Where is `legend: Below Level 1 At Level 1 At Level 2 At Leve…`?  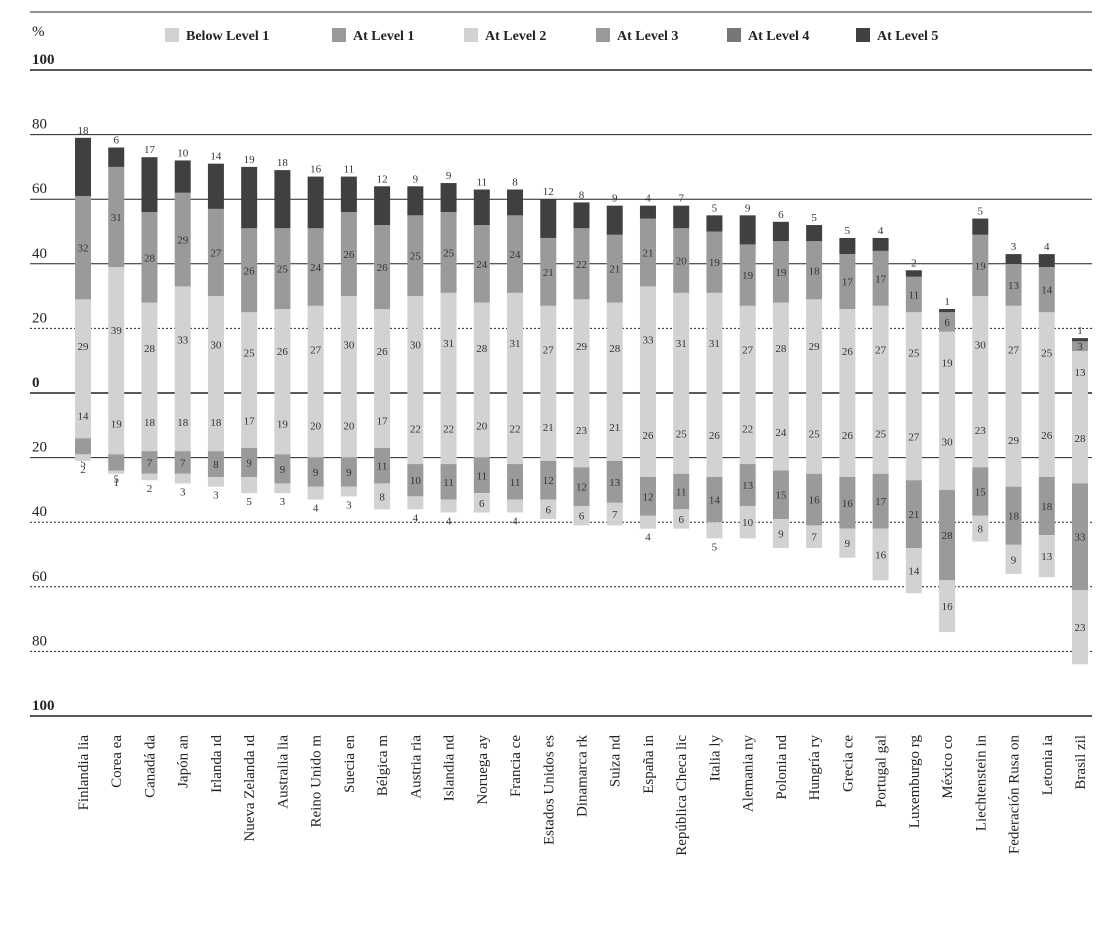 legend: Below Level 1 At Level 1 At Level 2 At Leve… is located at coordinates (551, 36).